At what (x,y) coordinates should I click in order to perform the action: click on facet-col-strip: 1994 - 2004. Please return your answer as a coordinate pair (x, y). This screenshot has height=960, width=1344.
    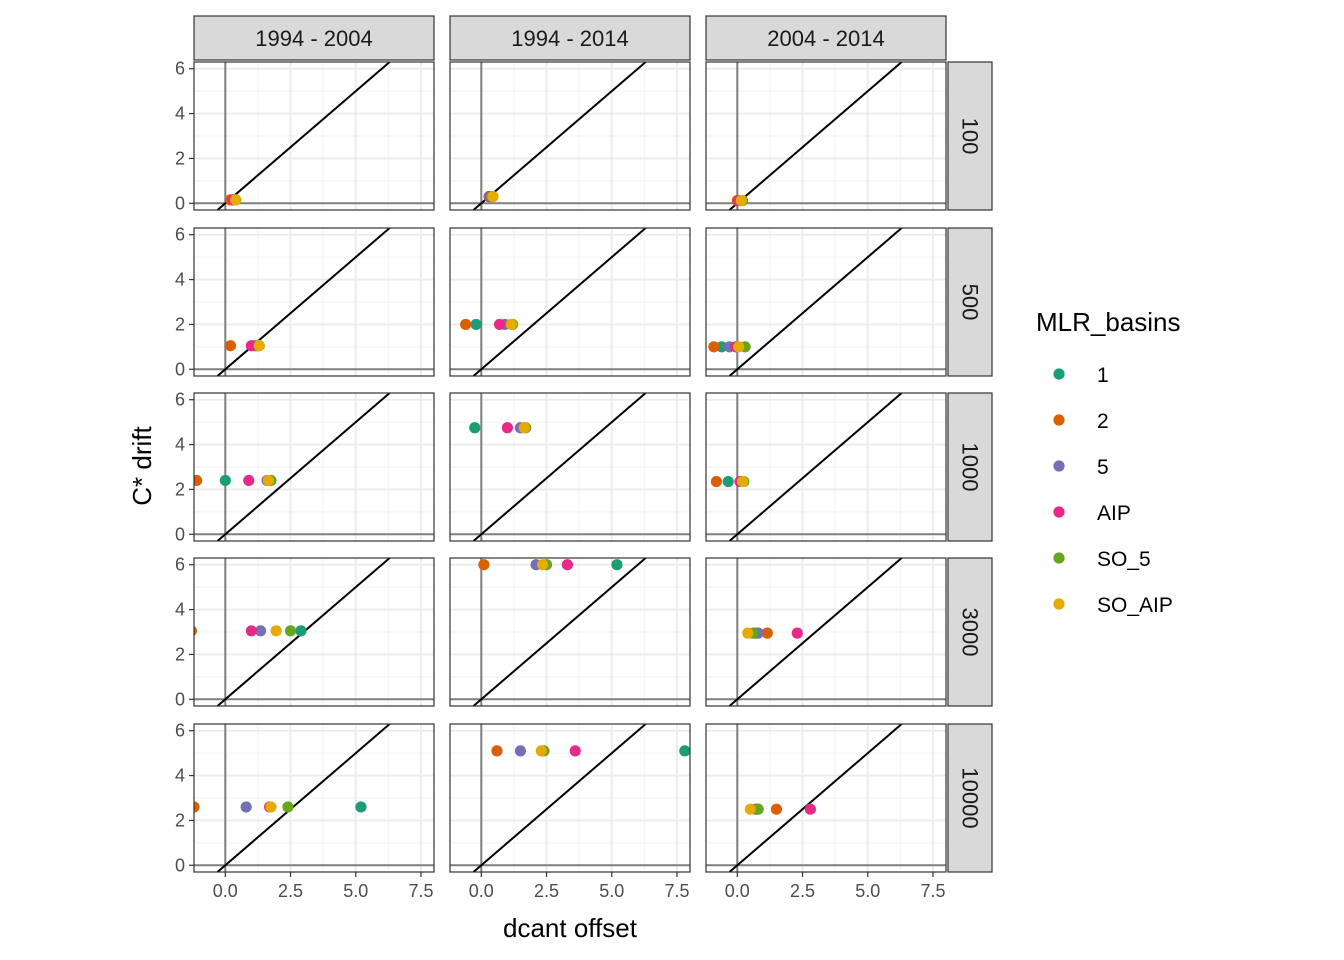
    Looking at the image, I should click on (314, 38).